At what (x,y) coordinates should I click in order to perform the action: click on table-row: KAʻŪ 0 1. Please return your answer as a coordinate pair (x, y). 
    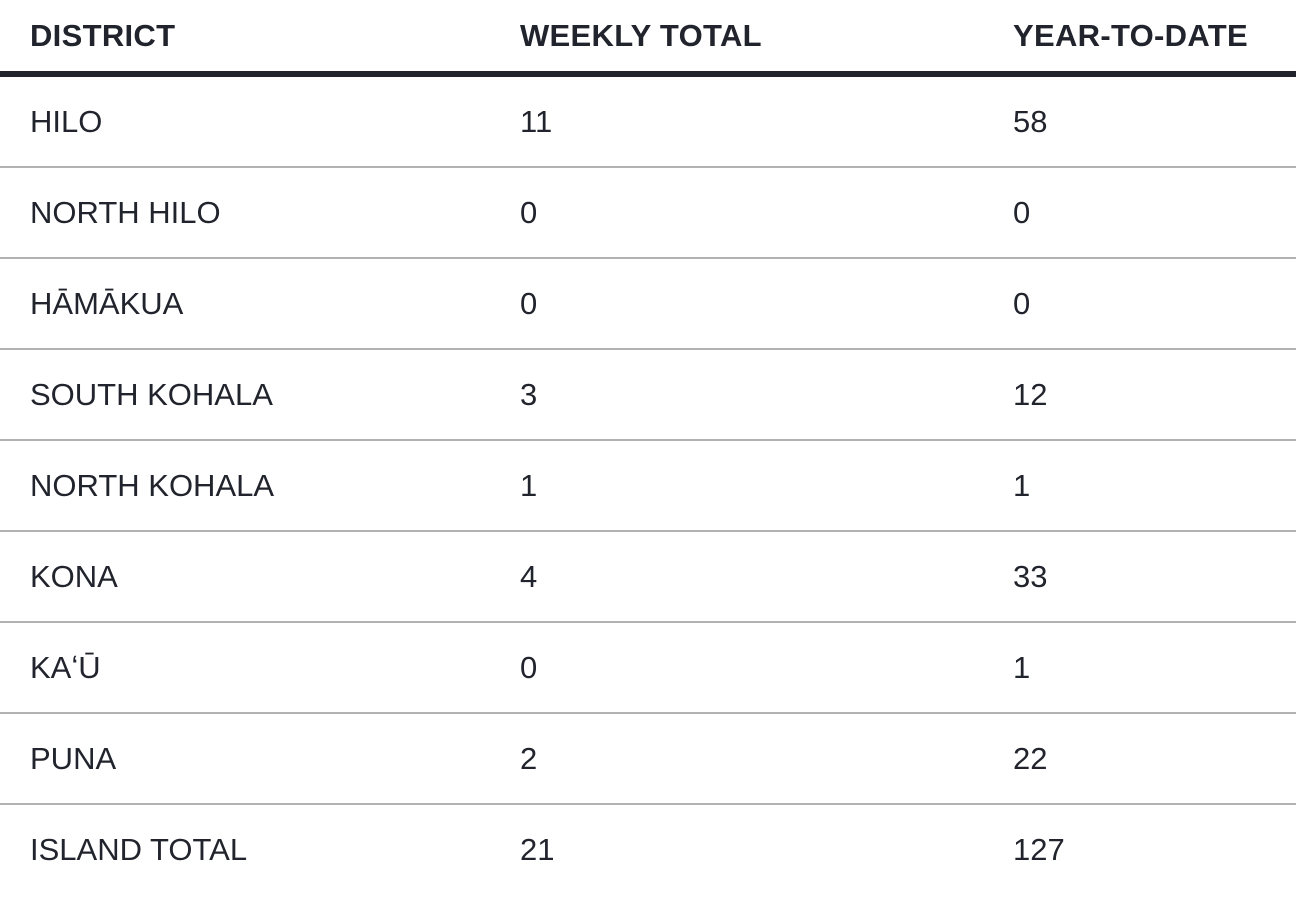
    Looking at the image, I should click on (648, 668).